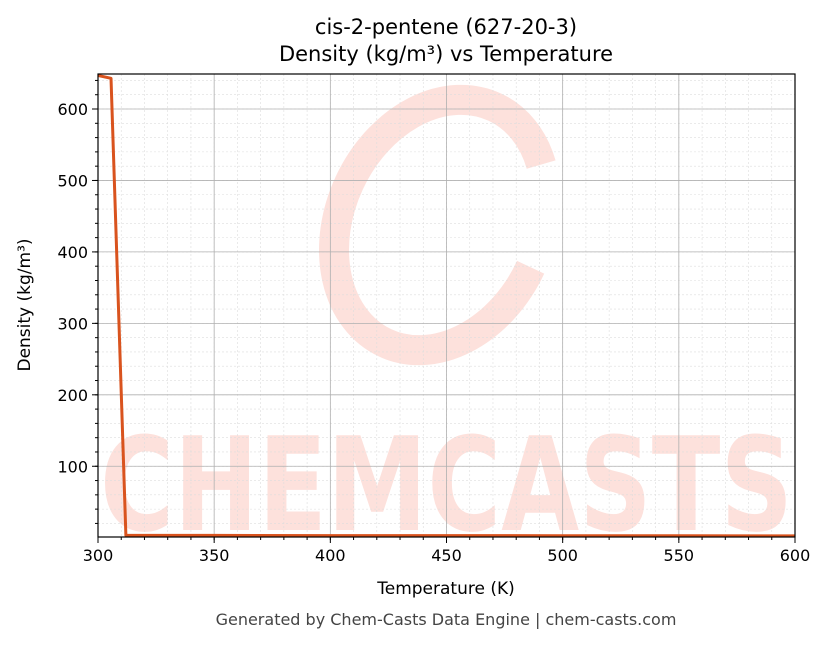 Image resolution: width=830 pixels, height=648 pixels. What do you see at coordinates (446, 555) in the screenshot?
I see `x-tick-label: 450` at bounding box center [446, 555].